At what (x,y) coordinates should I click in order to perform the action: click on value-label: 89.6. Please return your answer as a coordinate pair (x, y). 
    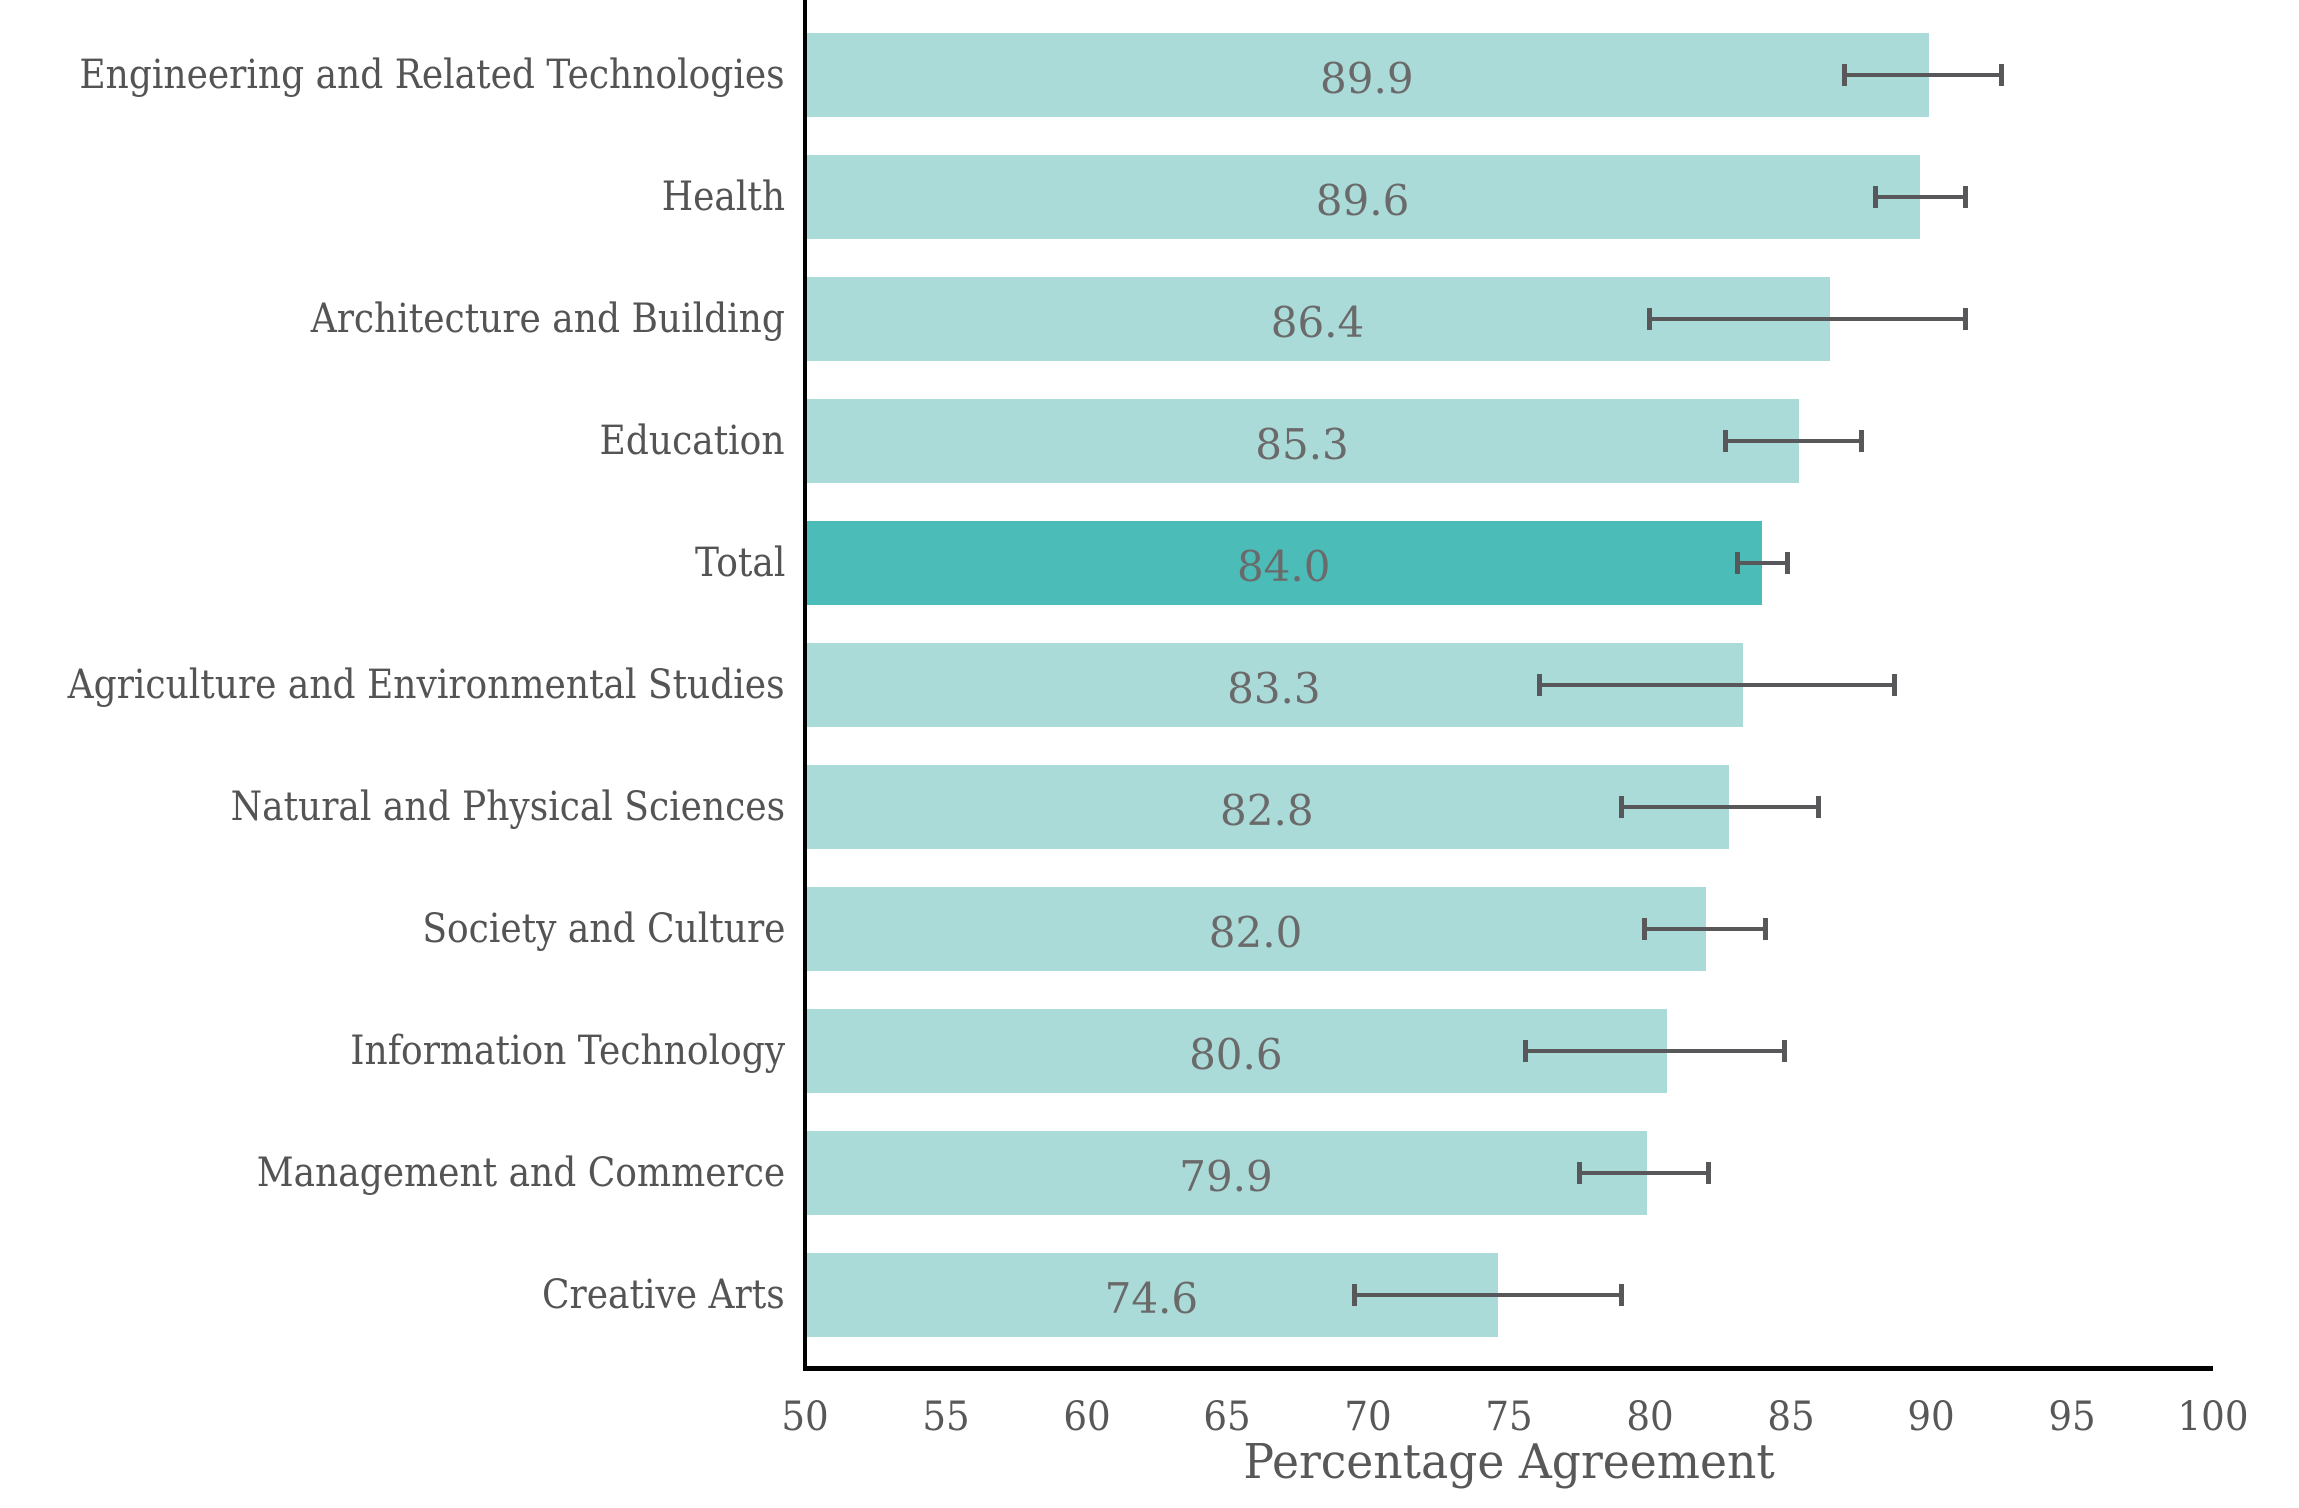
    Looking at the image, I should click on (1362, 200).